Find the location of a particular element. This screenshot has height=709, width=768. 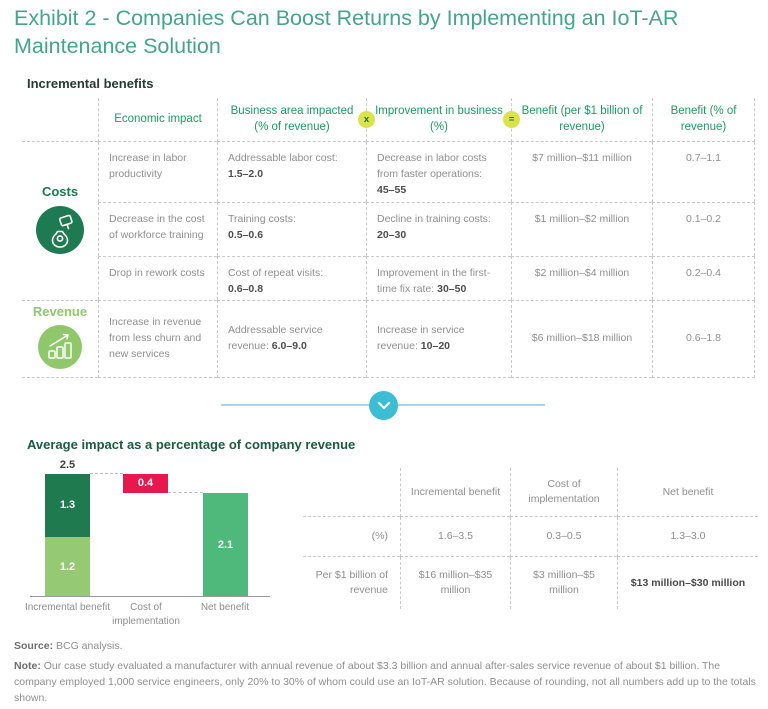

benefits-section-label: Incremental benefits is located at coordinates (90, 83).